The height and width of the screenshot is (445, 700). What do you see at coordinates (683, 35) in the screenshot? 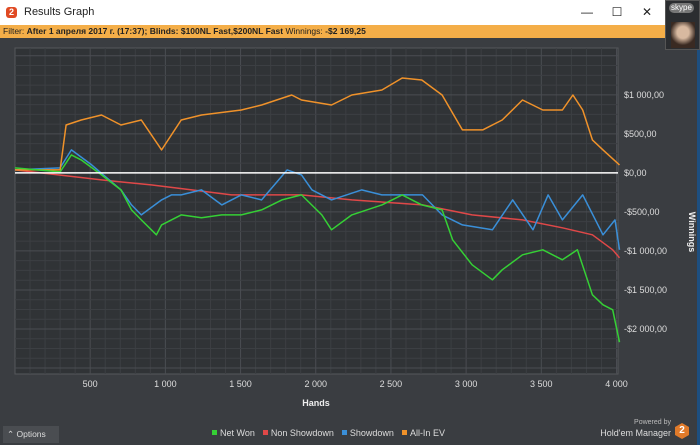
I see `avatar` at bounding box center [683, 35].